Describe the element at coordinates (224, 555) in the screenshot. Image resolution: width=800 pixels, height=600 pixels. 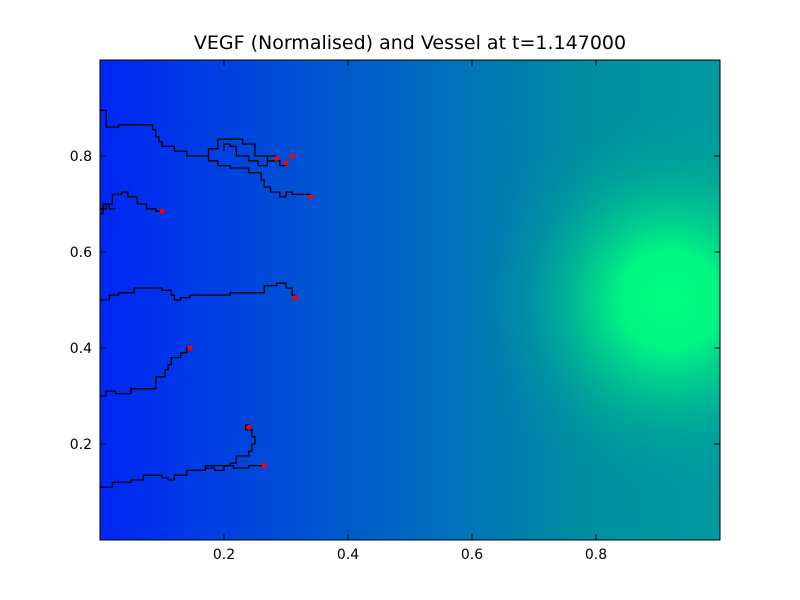
I see `x-tick-label: 0.2` at that location.